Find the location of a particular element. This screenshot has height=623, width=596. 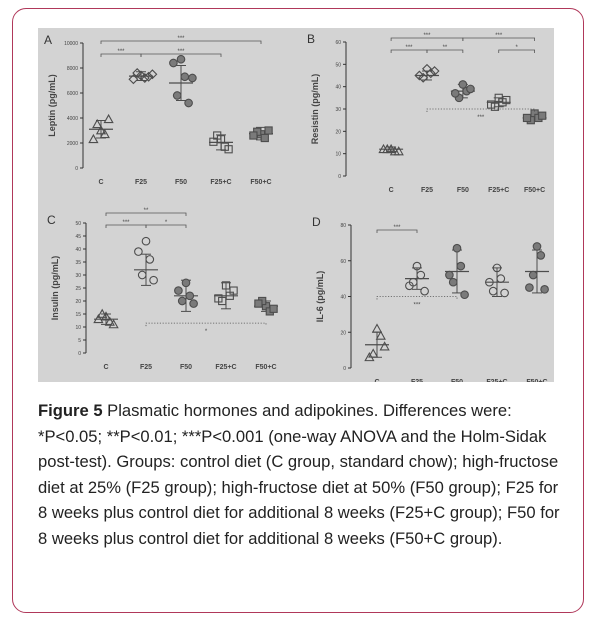

y-tick-label: 80 is located at coordinates (343, 226).